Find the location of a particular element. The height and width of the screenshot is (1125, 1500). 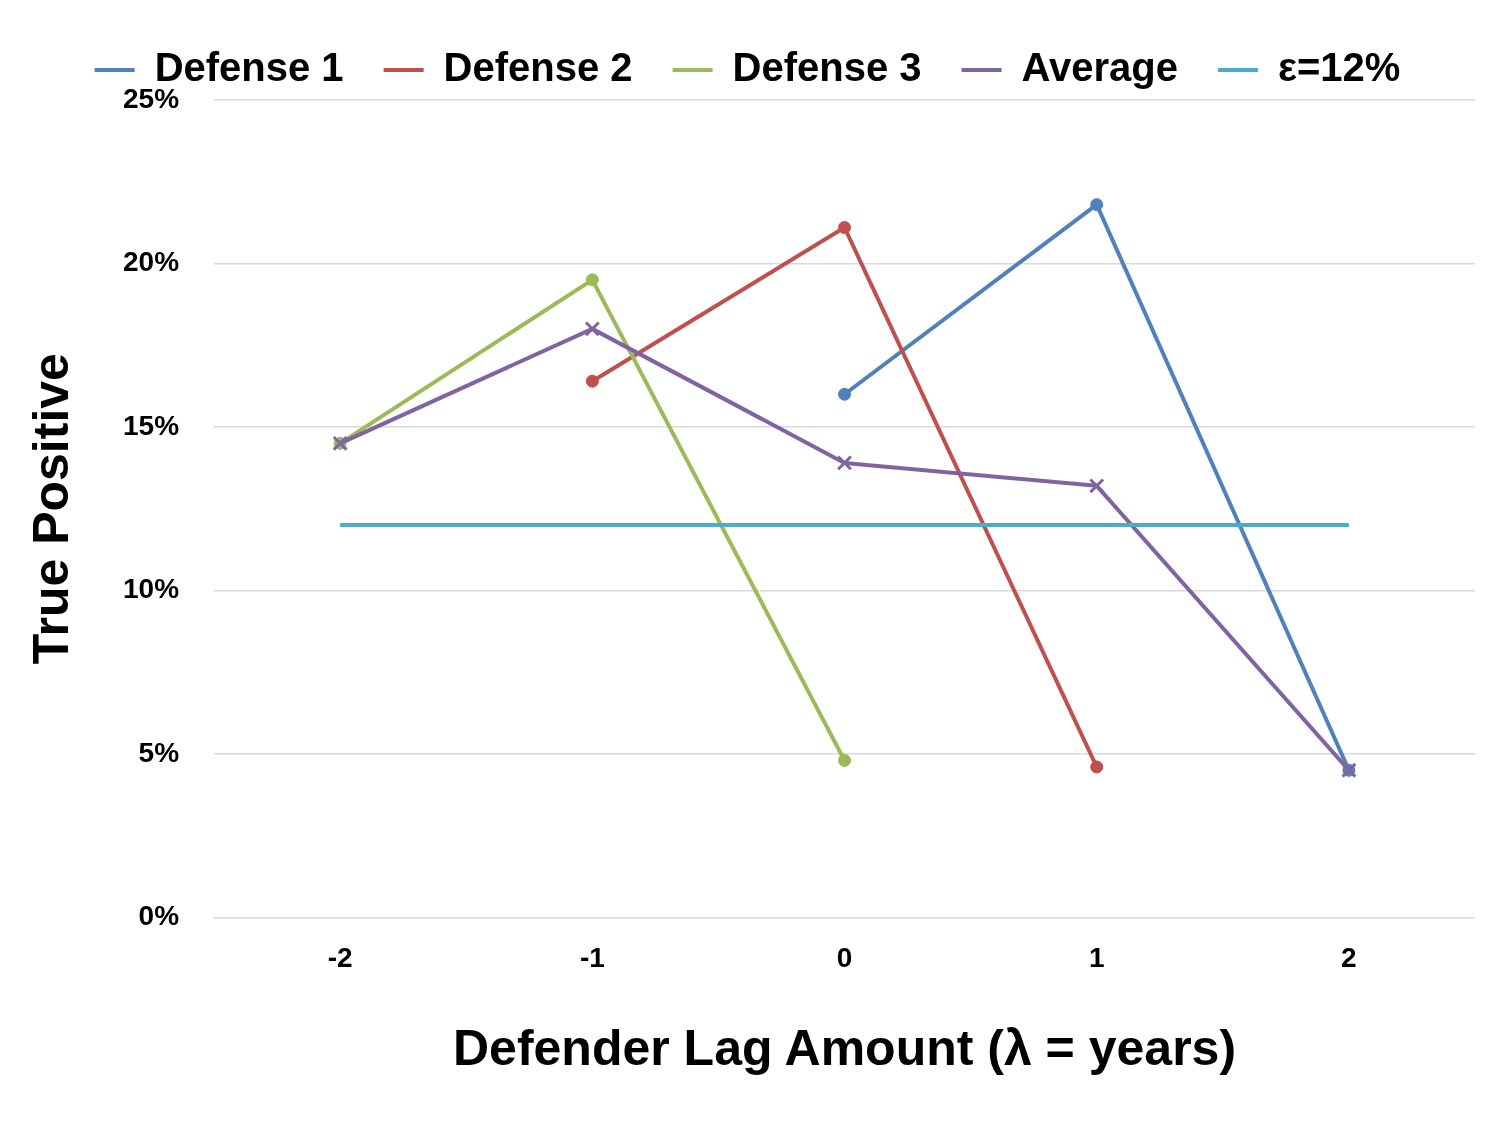

y-axis-title: True Positive is located at coordinates (50, 509).